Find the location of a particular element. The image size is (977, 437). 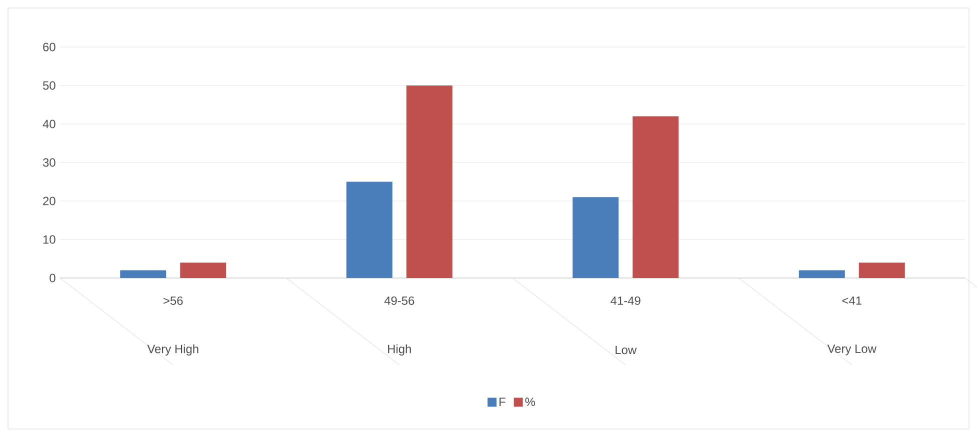

legend-label: F is located at coordinates (503, 402).